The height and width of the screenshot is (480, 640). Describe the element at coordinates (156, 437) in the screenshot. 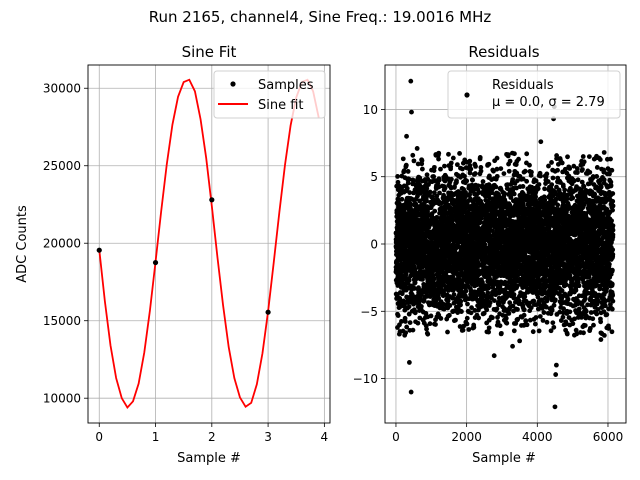

I see `sine-fit-xtick-label: 1` at that location.